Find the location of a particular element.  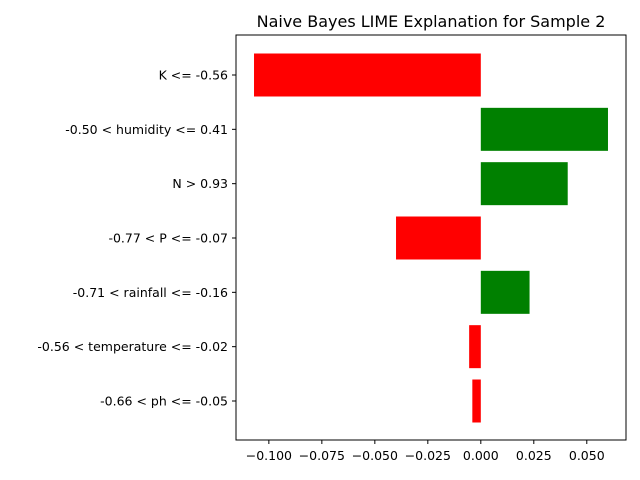

x-tick-label: 0.000 is located at coordinates (481, 455).